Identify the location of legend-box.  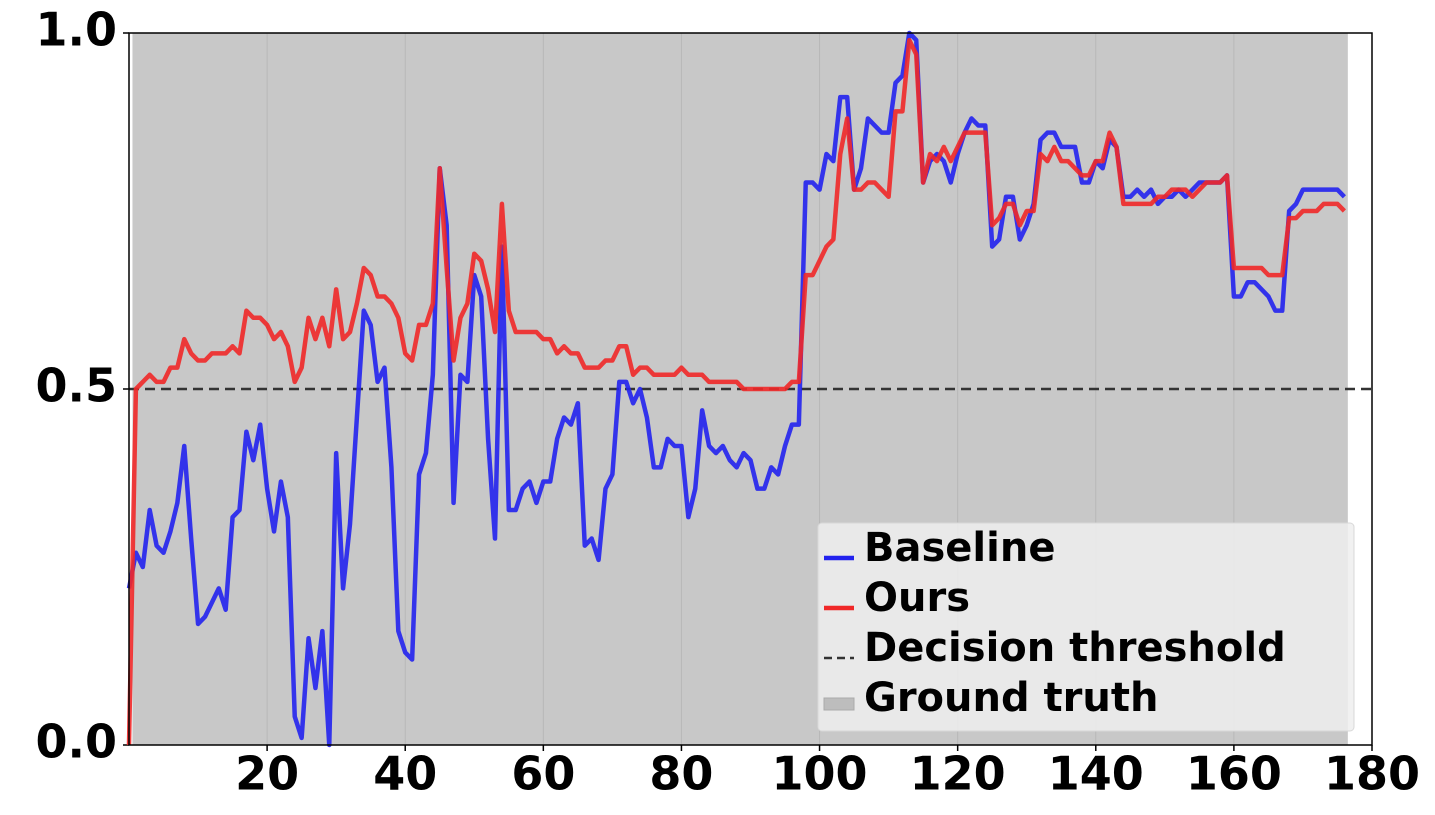
(1086, 627).